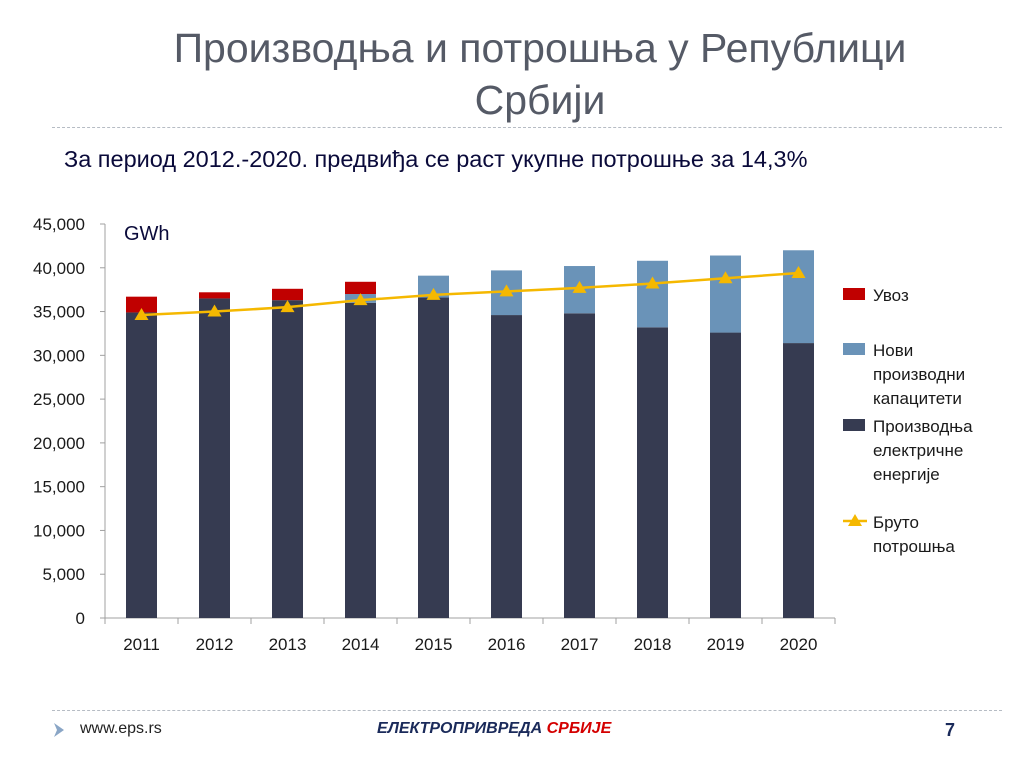 Image resolution: width=1024 pixels, height=768 pixels. I want to click on y-tick-label: 45,000, so click(59, 224).